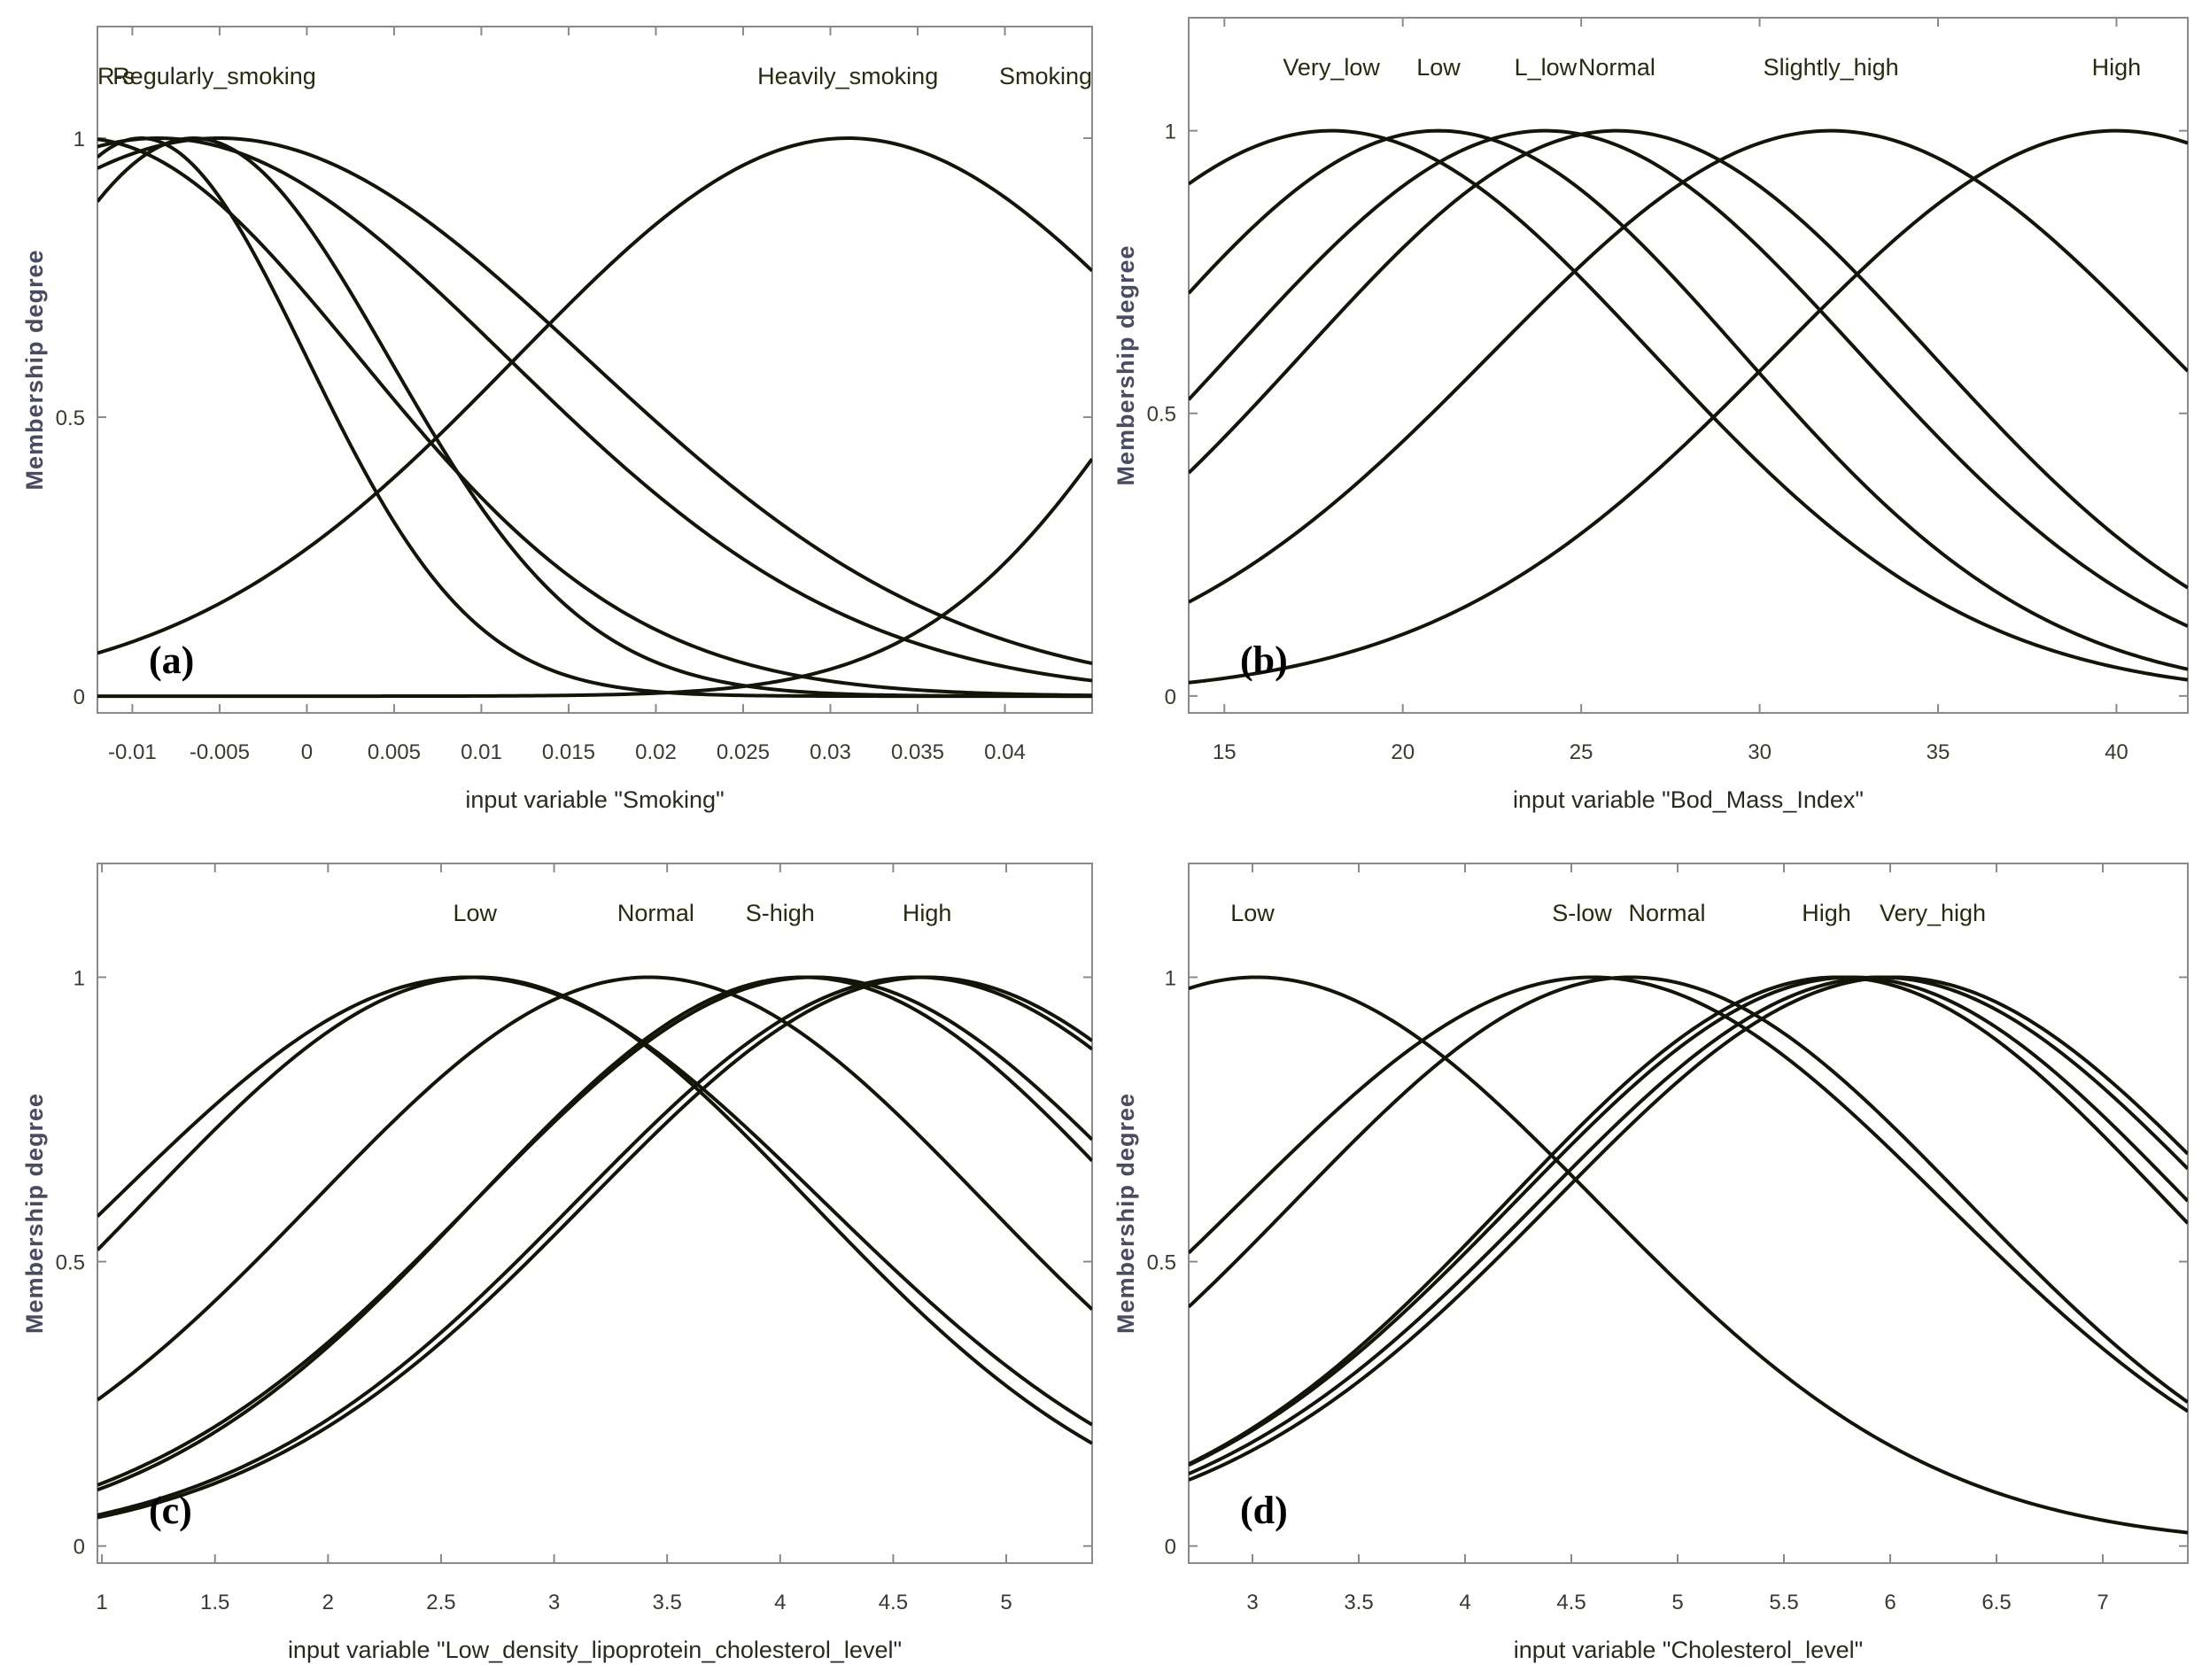 This screenshot has height=1680, width=2202. Describe the element at coordinates (214, 76) in the screenshot. I see `mf-label: Regularly_smoking` at that location.